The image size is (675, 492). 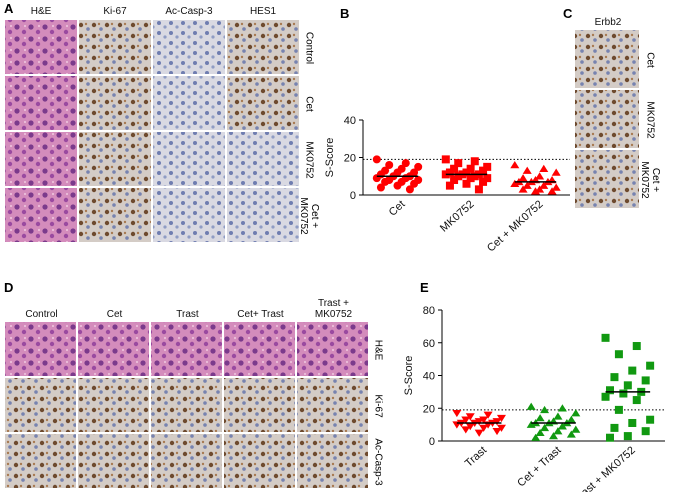 What do you see at coordinates (115, 11) in the screenshot?
I see `column-label: Ki-67` at bounding box center [115, 11].